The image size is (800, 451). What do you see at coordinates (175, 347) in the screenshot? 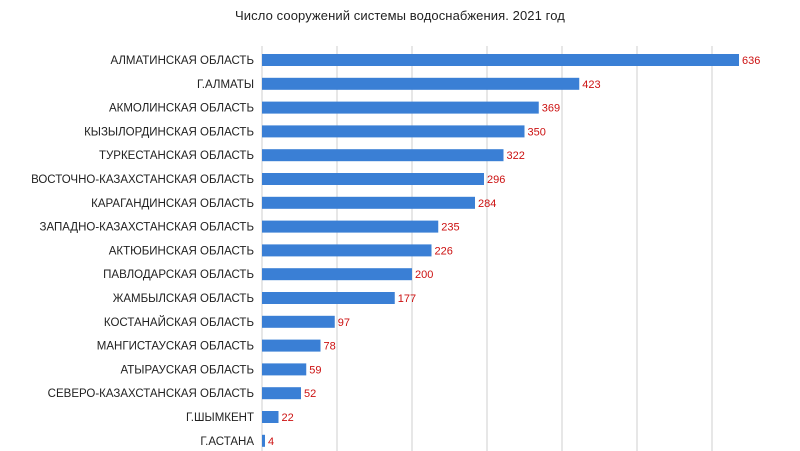
I see `category-label: МАНГИСТАУСКАЯ ОБЛАСТЬ` at bounding box center [175, 347].